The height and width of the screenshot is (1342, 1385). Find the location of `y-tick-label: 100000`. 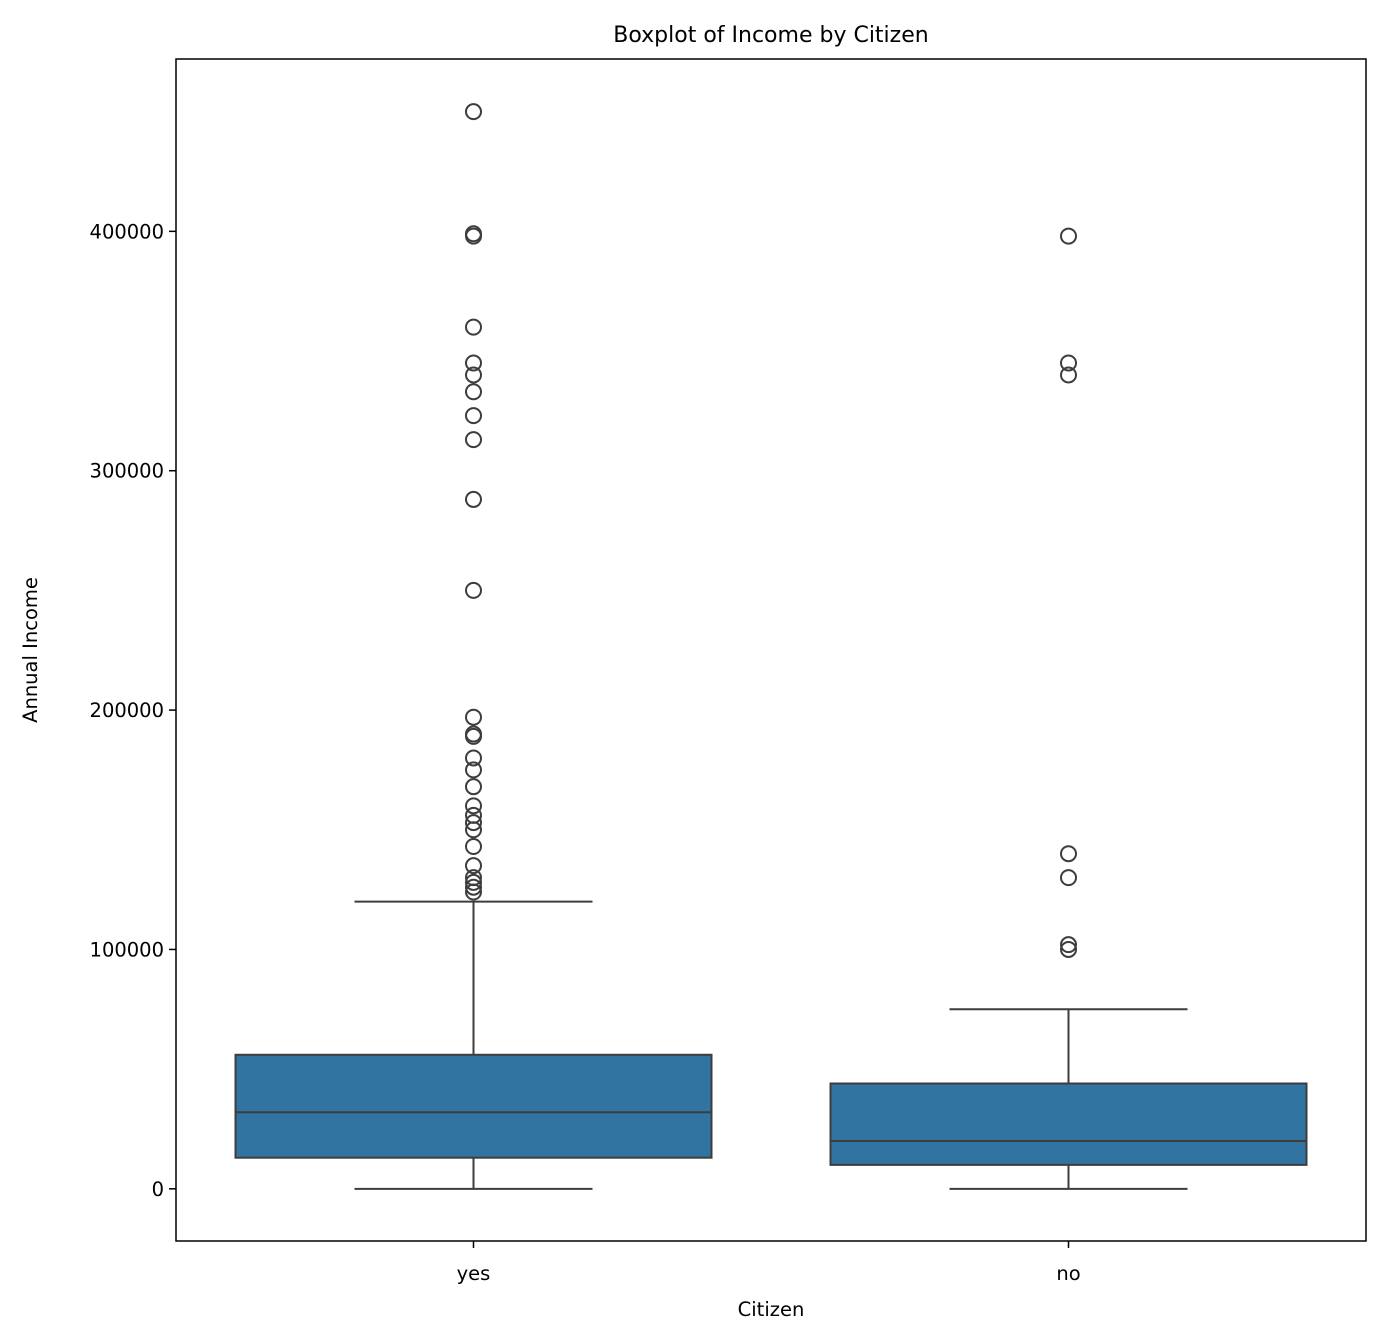

y-tick-label: 100000 is located at coordinates (127, 949).